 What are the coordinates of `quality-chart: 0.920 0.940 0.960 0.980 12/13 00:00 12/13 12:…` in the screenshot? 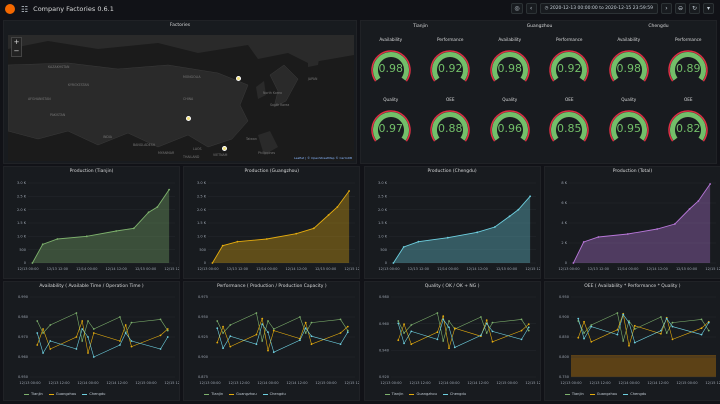 It's located at (453, 341).